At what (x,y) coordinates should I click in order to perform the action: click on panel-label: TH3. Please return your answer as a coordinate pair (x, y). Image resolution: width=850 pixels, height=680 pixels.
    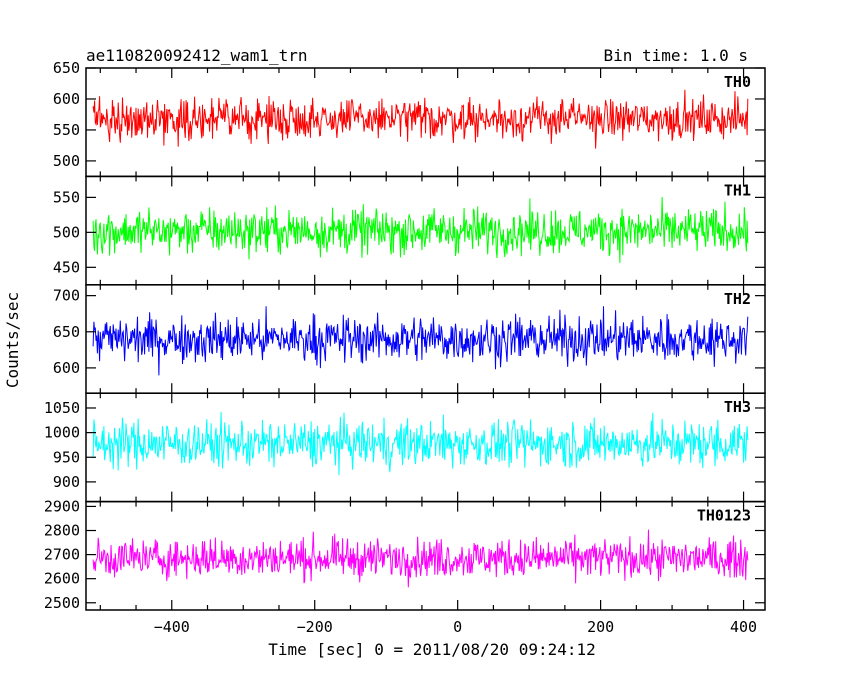
    Looking at the image, I should click on (737, 407).